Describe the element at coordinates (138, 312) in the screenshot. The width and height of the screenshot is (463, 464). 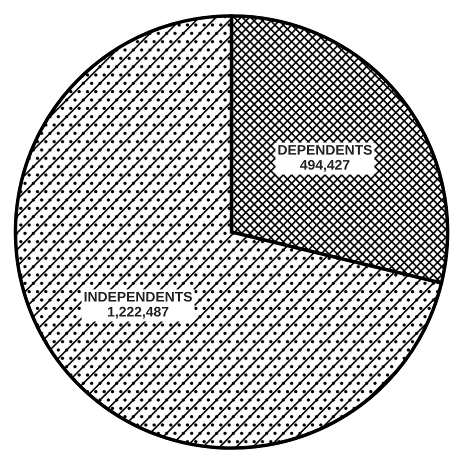
I see `data-label: 1,222,487` at that location.